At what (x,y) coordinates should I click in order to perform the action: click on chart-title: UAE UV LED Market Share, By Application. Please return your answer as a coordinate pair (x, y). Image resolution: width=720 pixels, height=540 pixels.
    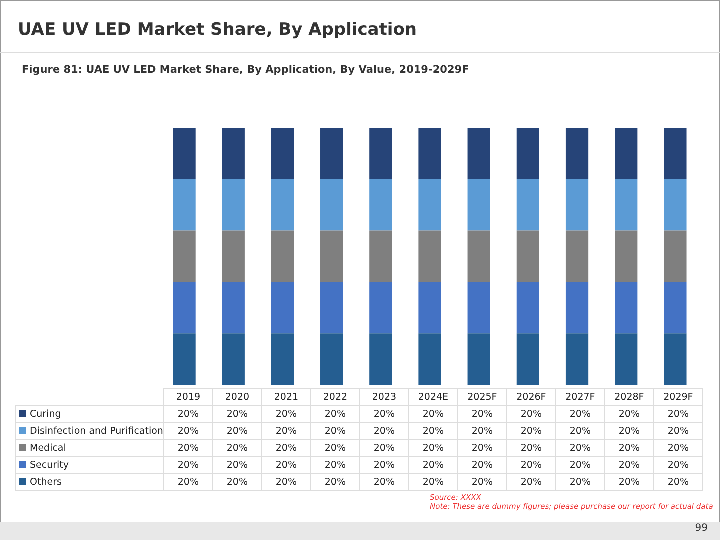
    Looking at the image, I should click on (218, 30).